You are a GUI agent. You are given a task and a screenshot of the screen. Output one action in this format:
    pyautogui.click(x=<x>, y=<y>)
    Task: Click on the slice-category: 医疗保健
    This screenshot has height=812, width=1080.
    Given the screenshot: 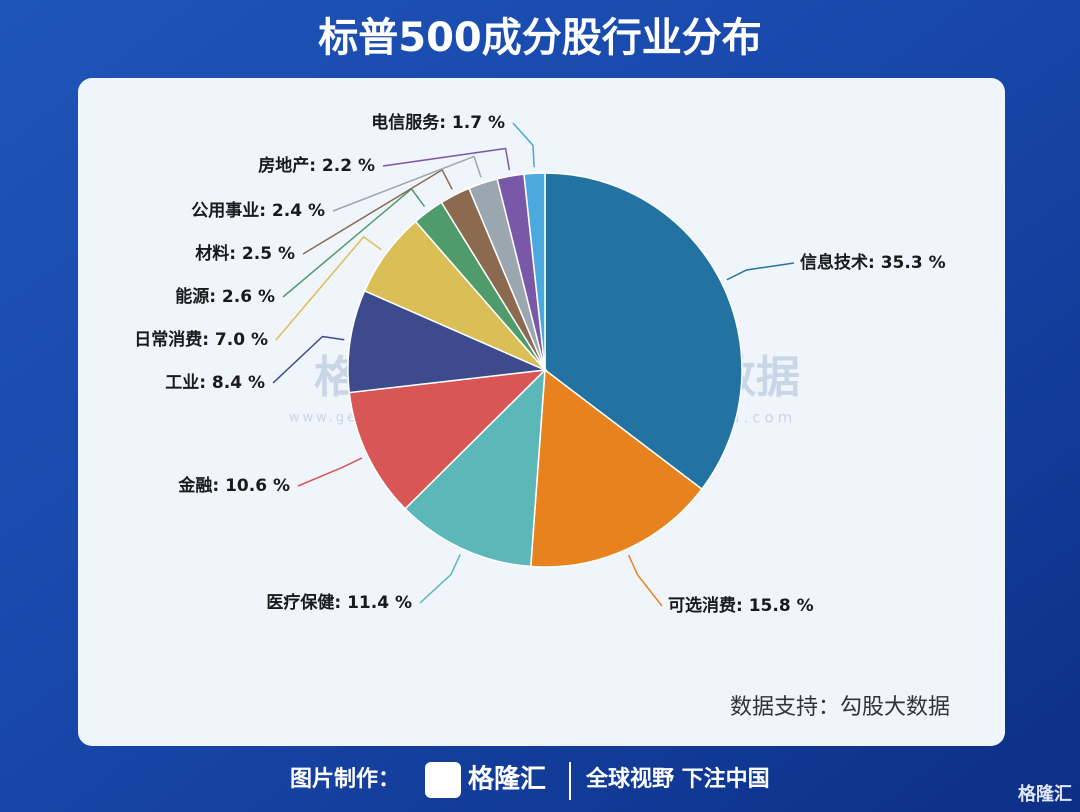 What is the action you would take?
    pyautogui.click(x=300, y=602)
    